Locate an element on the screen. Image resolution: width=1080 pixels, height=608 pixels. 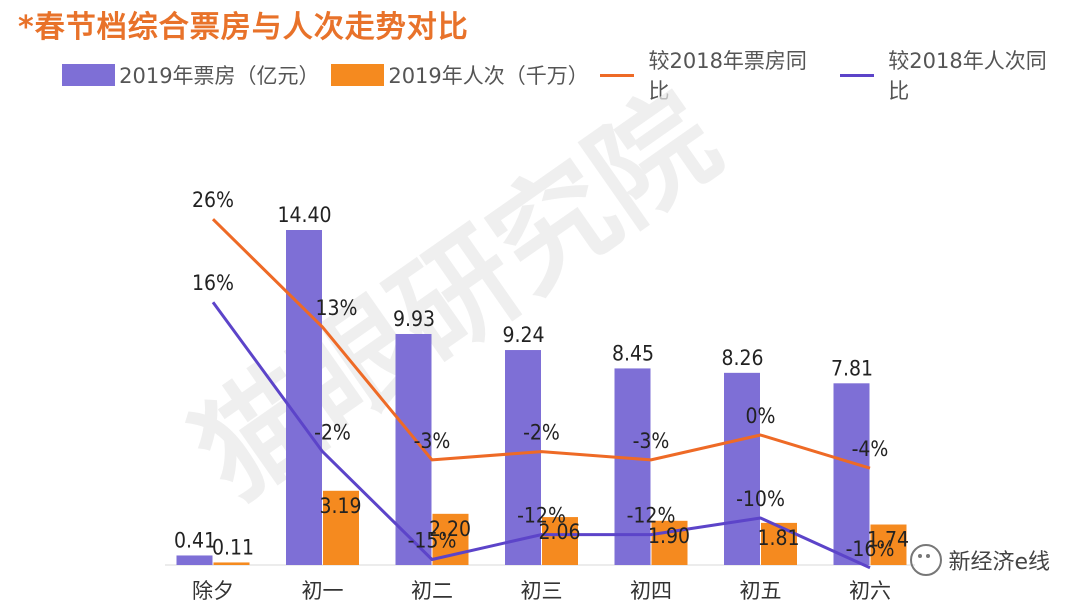
x-tick-label-6: 初六 is located at coordinates (870, 591).